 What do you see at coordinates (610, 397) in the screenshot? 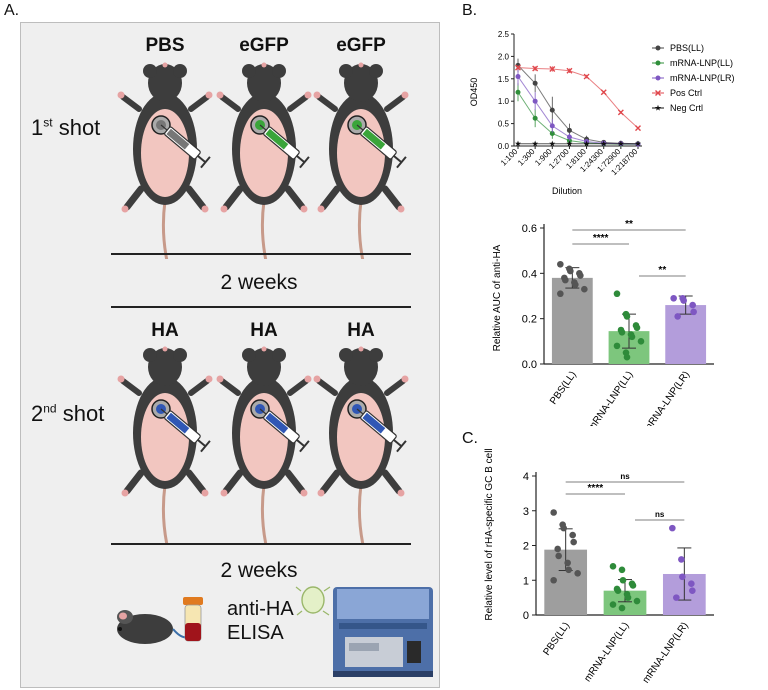
I see `bar-chart-x-tick-label: mRNA-LNP(LL)` at bounding box center [610, 397].